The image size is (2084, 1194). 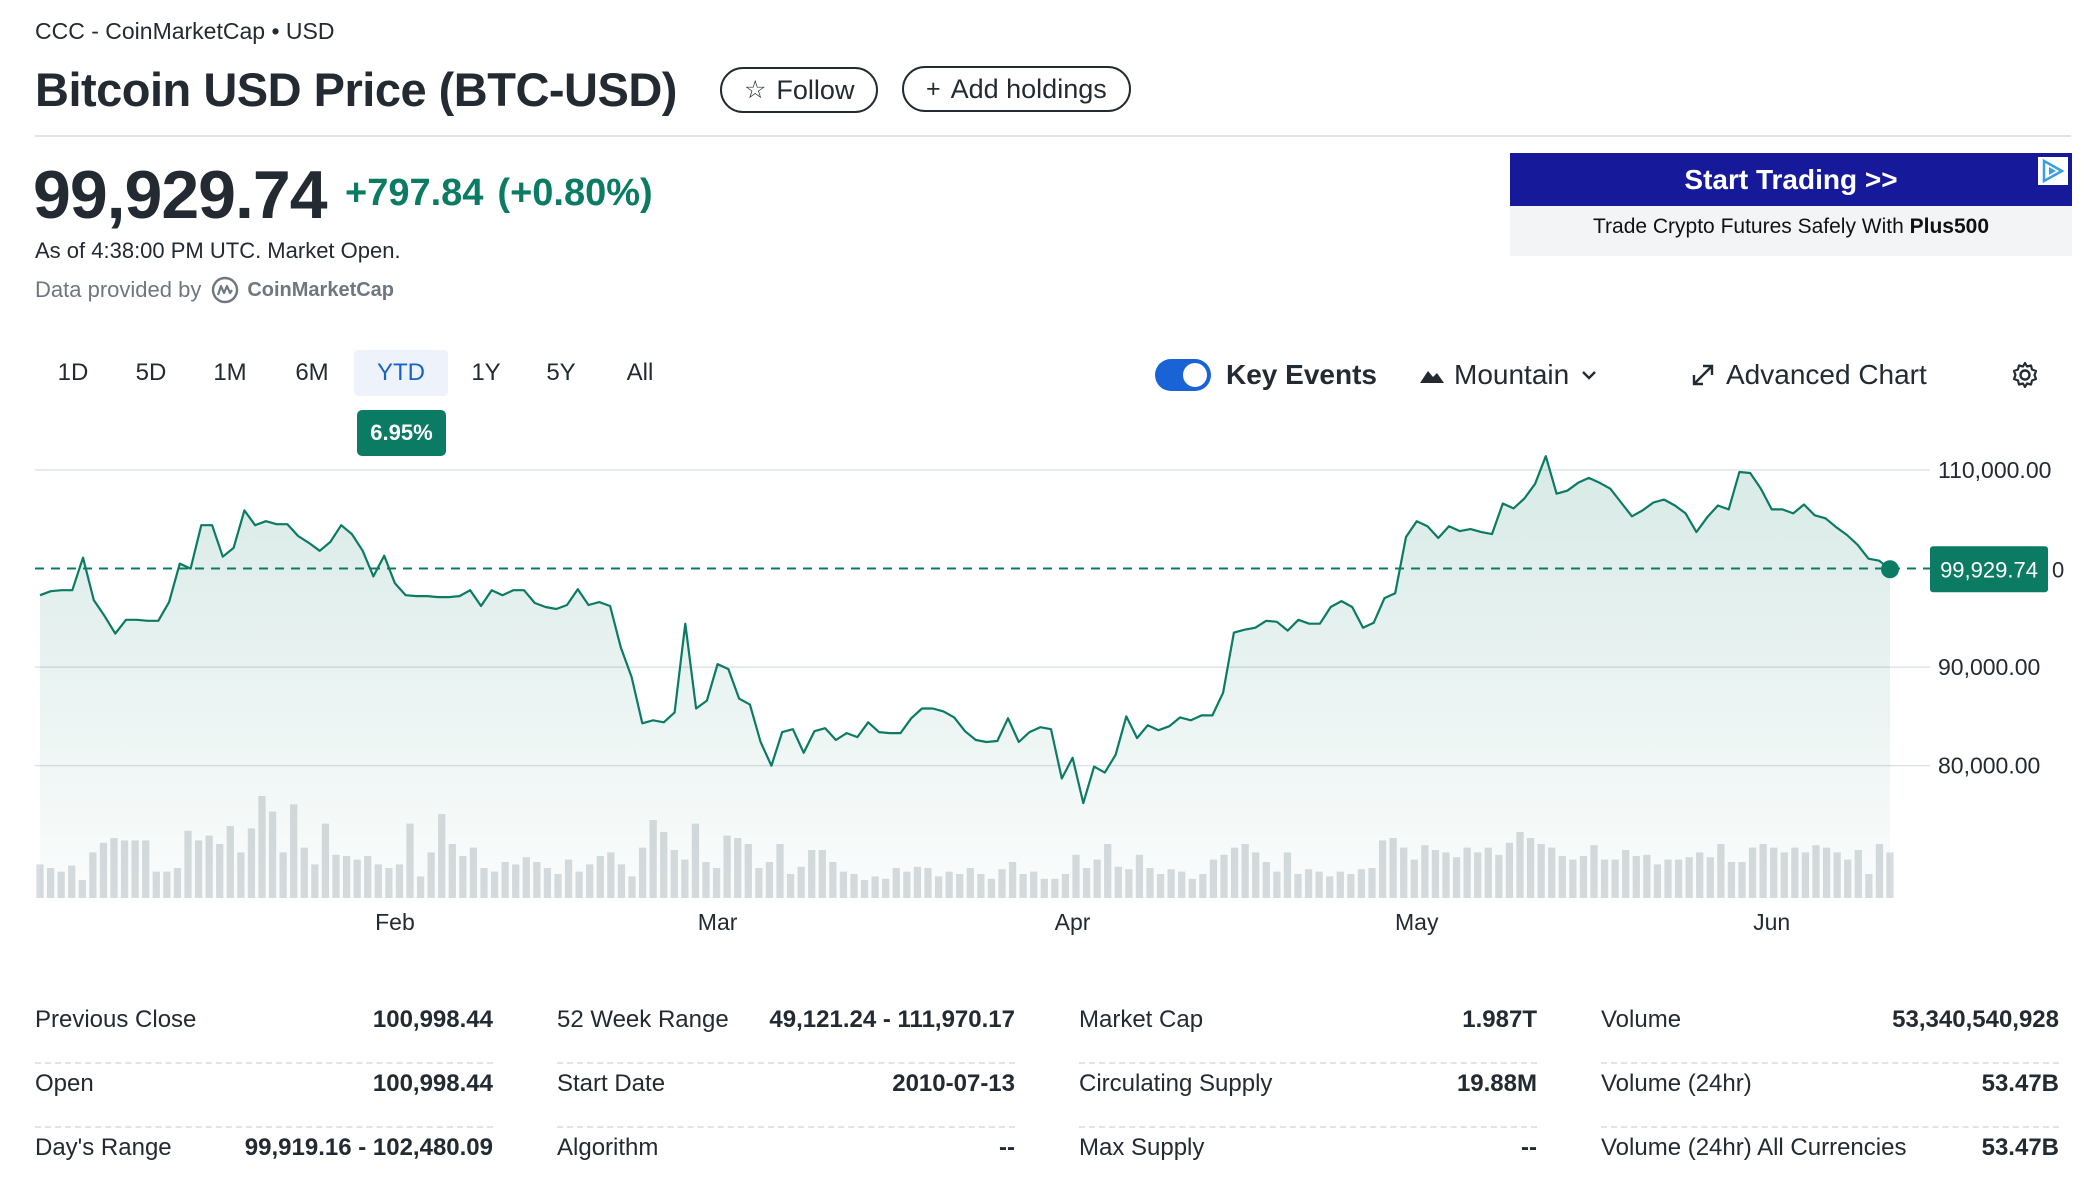 I want to click on ytick-label: 110,000.00, so click(x=1994, y=470).